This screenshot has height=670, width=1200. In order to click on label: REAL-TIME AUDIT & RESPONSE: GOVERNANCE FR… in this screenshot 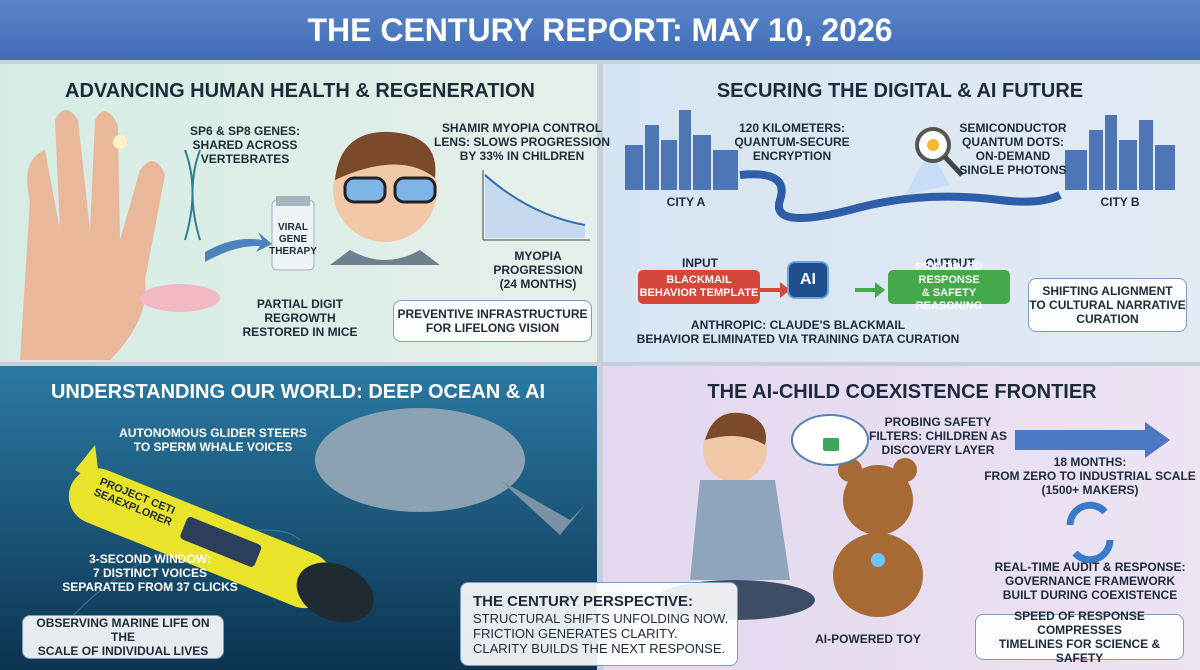, I will do `click(1090, 581)`.